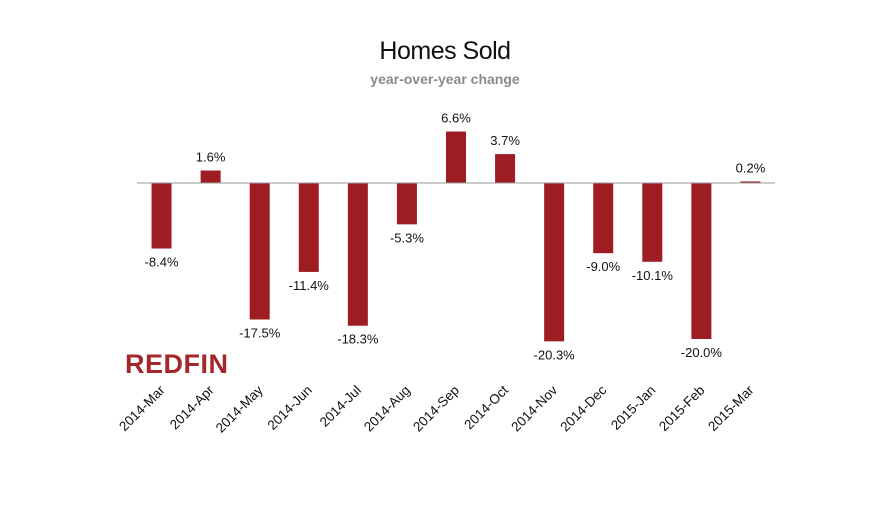  I want to click on redfin-logo: REDFIN, so click(177, 364).